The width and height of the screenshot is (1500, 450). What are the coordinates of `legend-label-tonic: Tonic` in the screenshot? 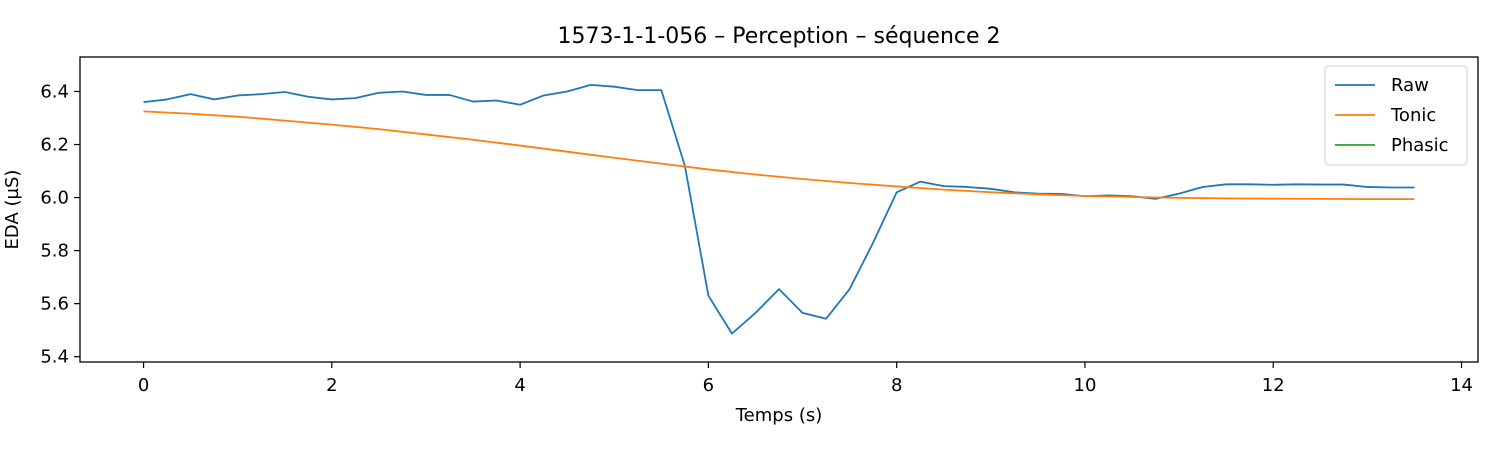 It's located at (1413, 115).